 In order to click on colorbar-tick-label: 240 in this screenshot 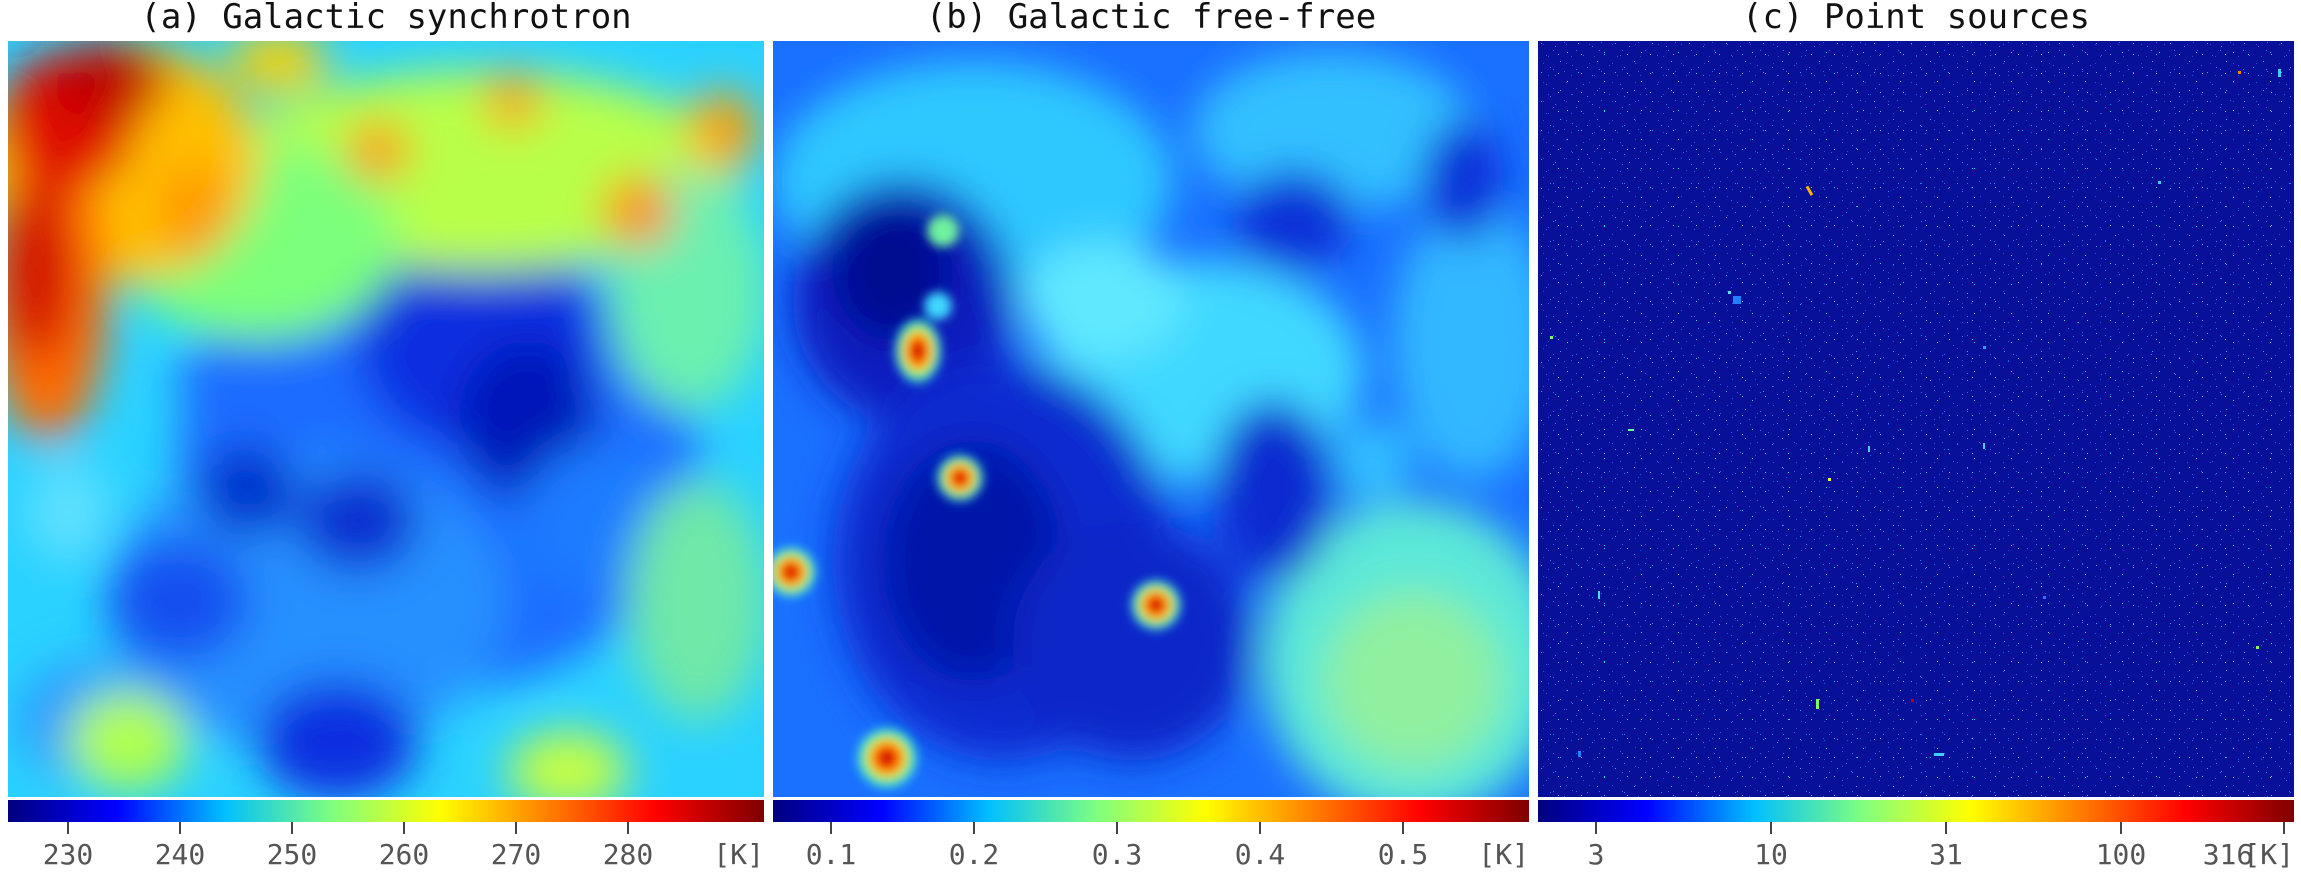, I will do `click(180, 854)`.